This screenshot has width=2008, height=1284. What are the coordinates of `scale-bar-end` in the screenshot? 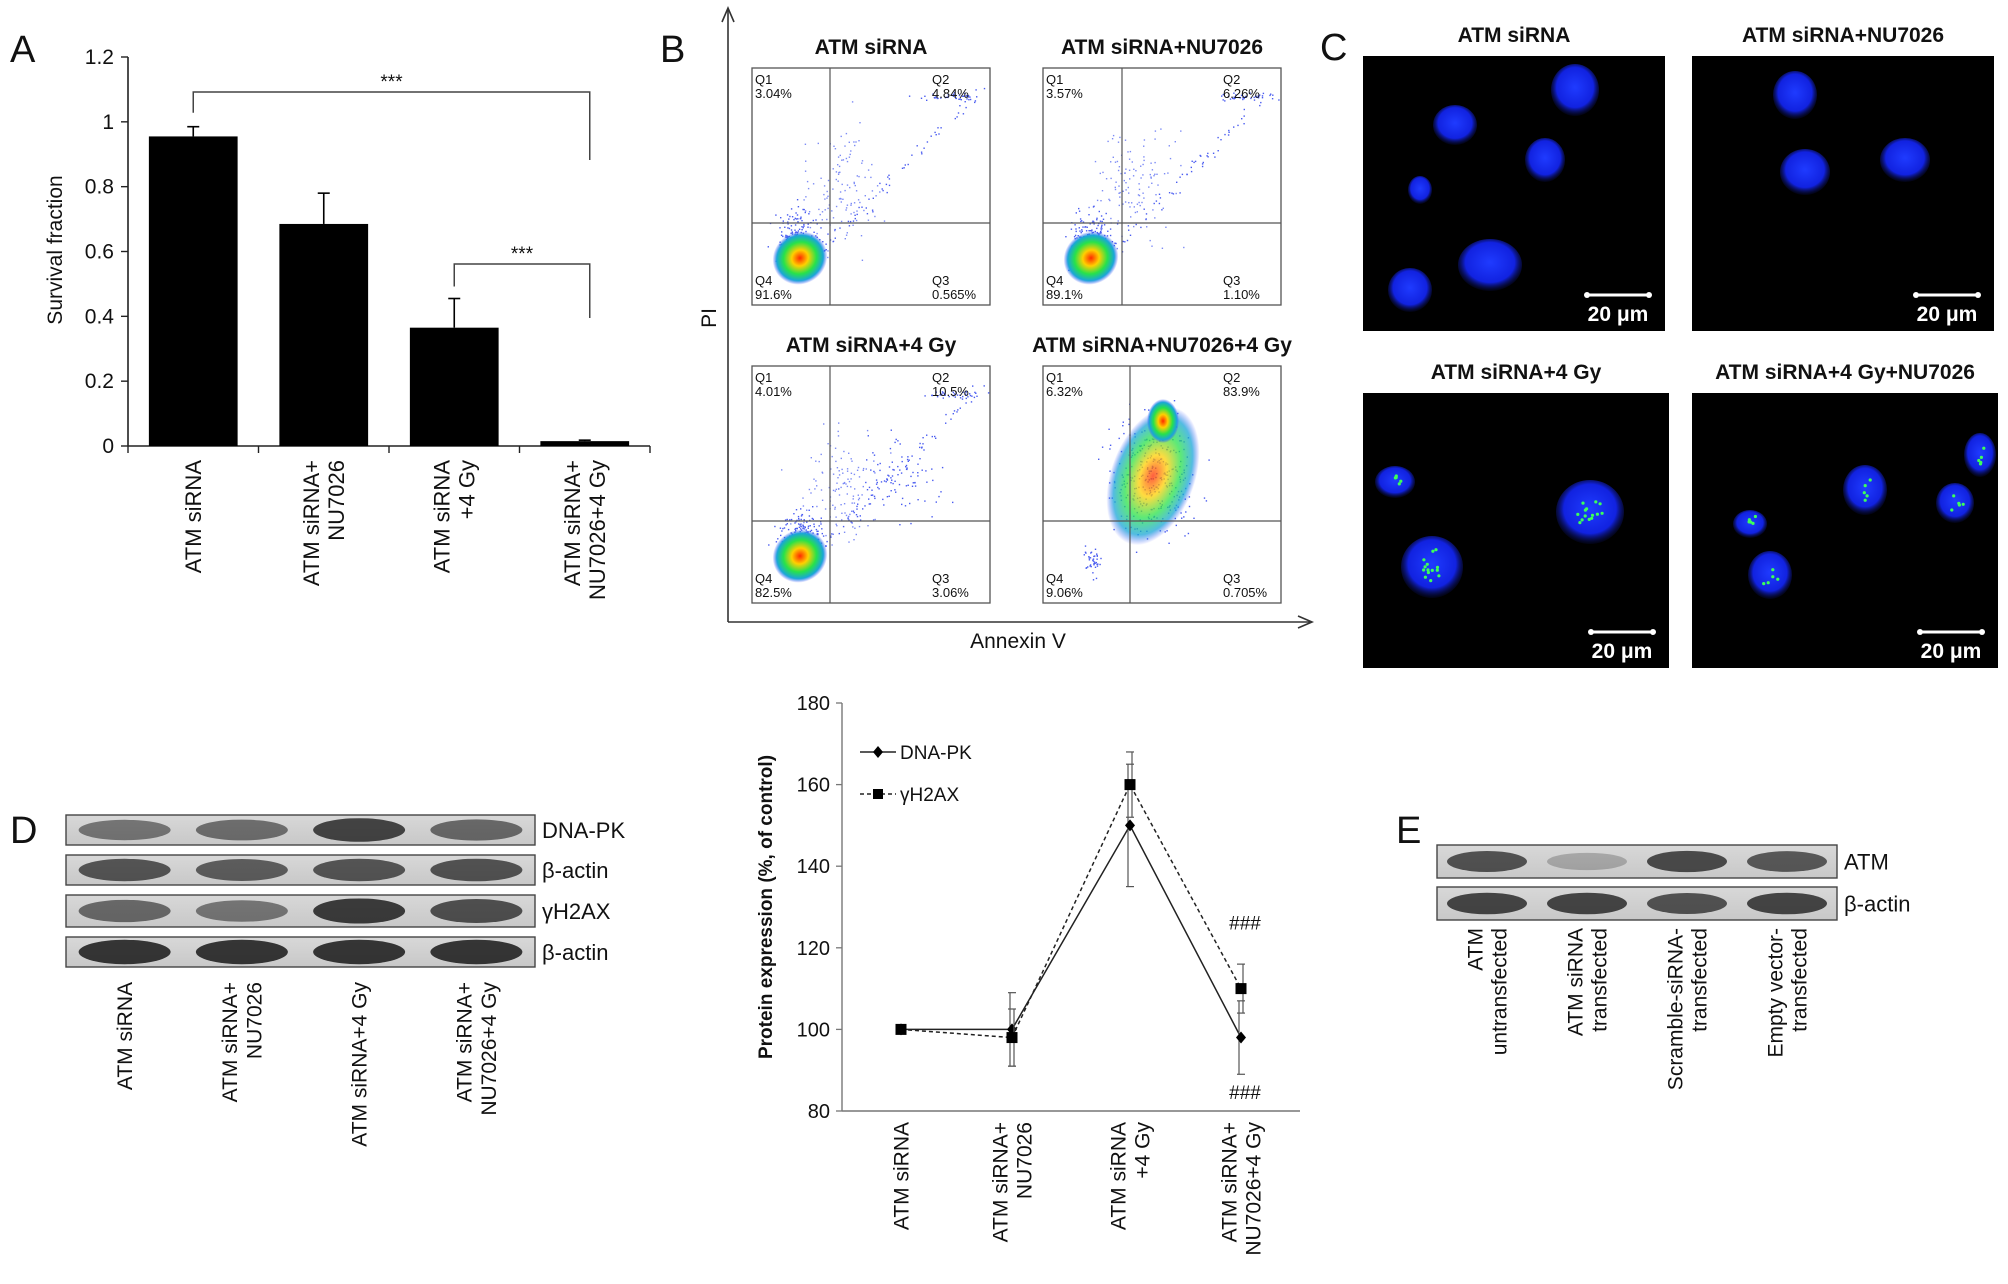 It's located at (1920, 632).